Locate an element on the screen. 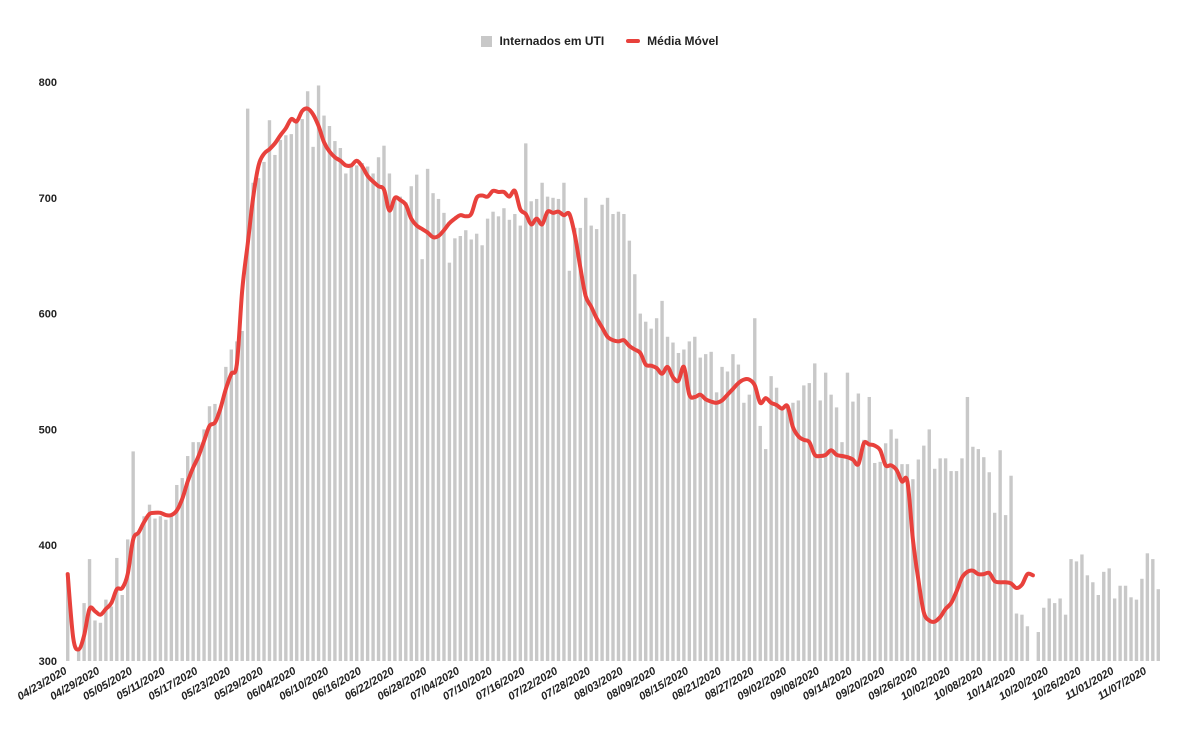 The width and height of the screenshot is (1200, 746). y-tick-label: 400 is located at coordinates (48, 546).